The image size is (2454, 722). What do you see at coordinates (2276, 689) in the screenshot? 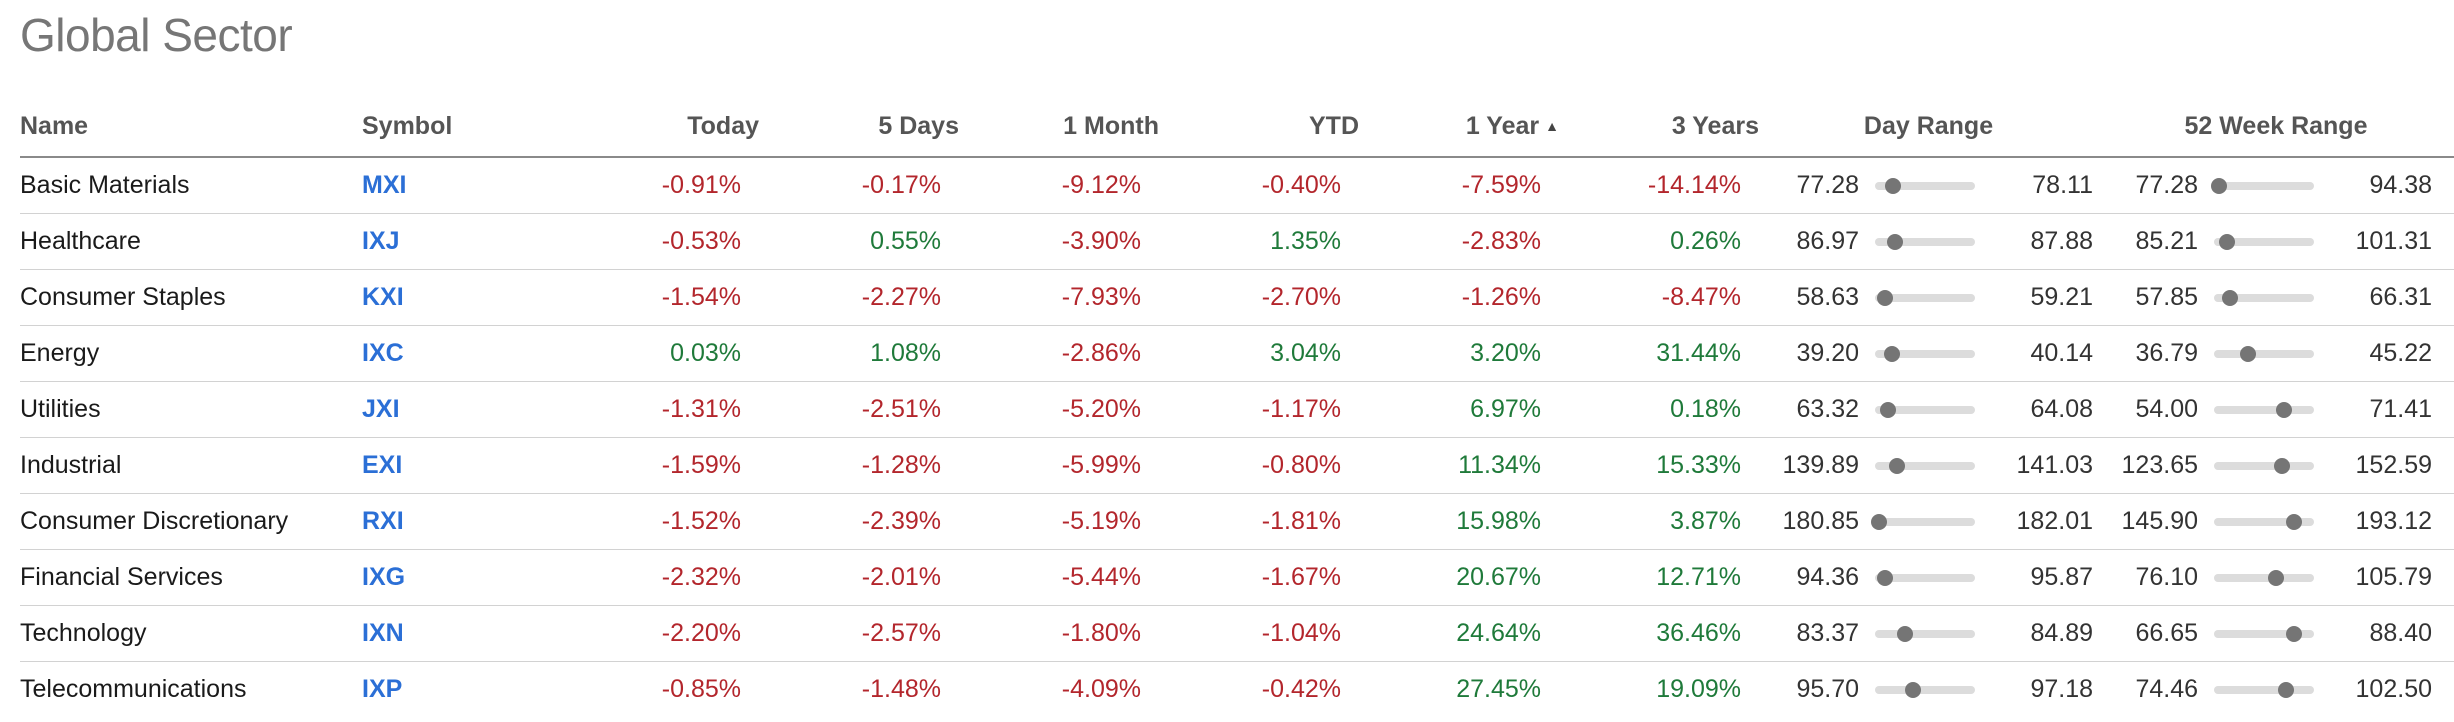
I see `week52-range: 74.46 102.50` at bounding box center [2276, 689].